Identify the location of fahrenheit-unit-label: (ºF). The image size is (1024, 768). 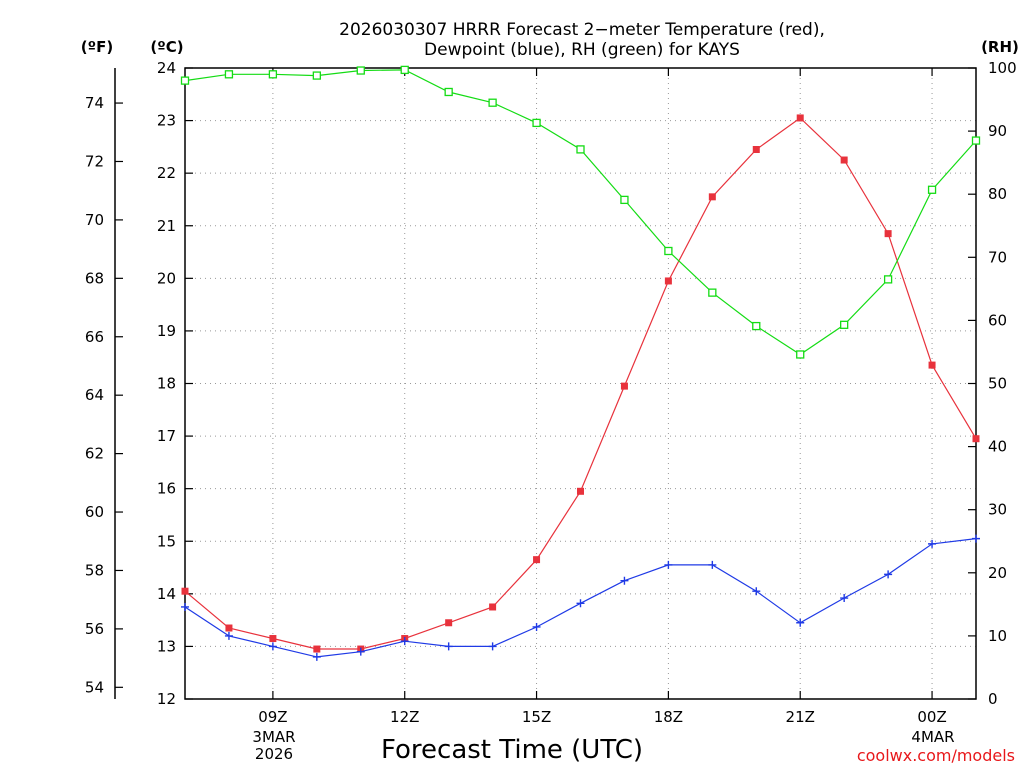
(97, 47).